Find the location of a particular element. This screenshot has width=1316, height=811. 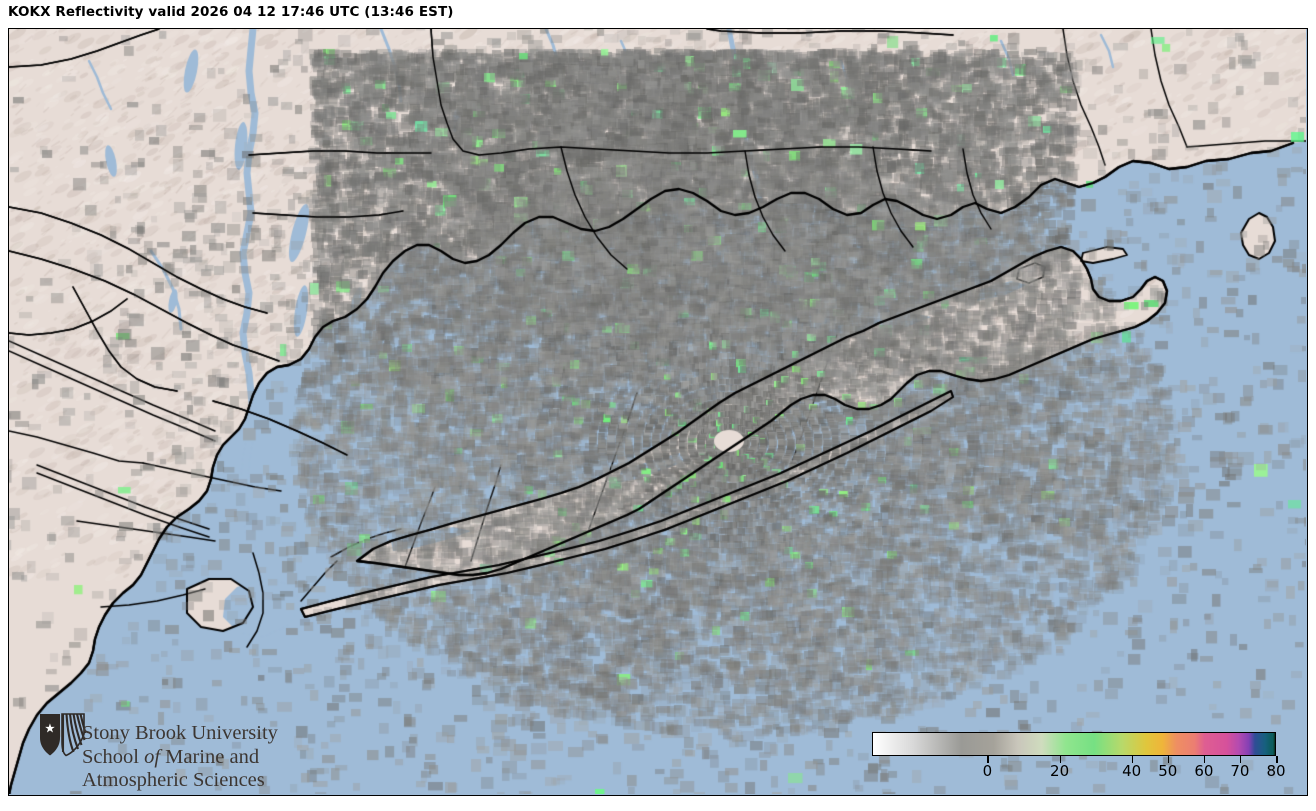

colorbar-tick-label: 50 is located at coordinates (1168, 771).